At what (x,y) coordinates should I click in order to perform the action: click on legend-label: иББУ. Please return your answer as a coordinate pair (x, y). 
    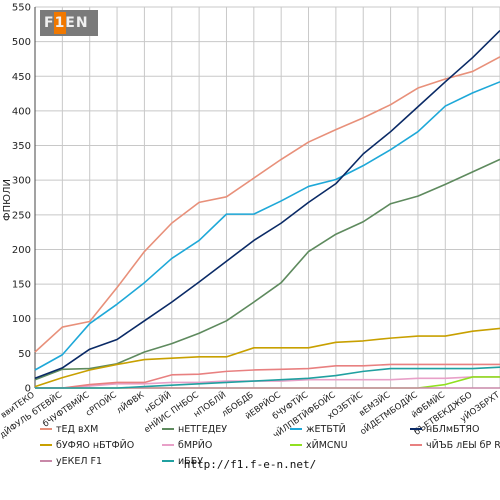
    Looking at the image, I should click on (190, 461).